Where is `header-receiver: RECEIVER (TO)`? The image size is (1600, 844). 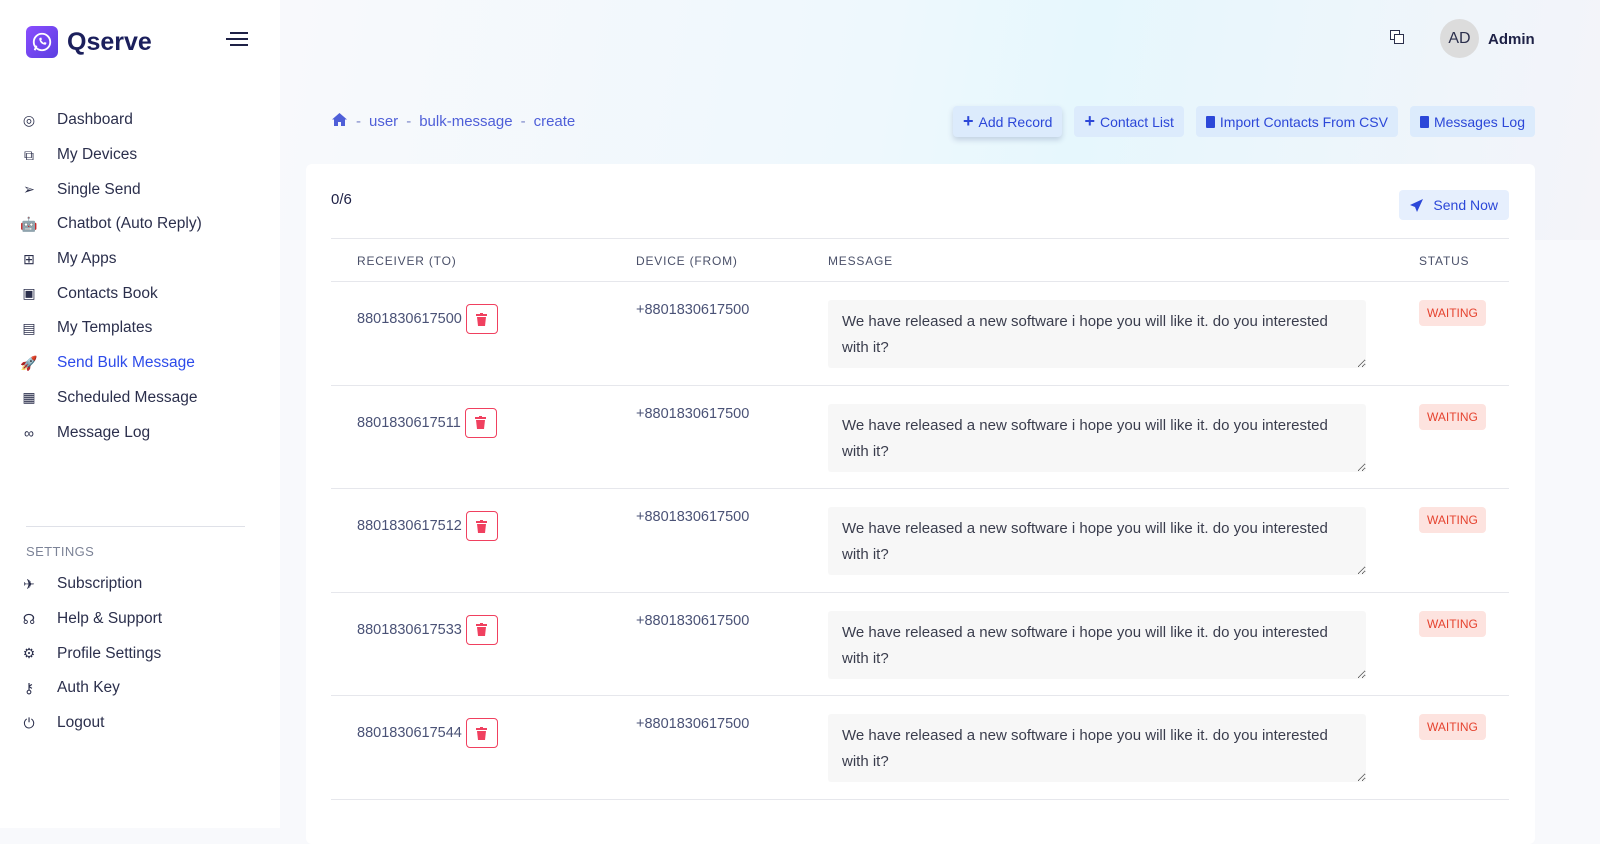
header-receiver: RECEIVER (TO) is located at coordinates (407, 261).